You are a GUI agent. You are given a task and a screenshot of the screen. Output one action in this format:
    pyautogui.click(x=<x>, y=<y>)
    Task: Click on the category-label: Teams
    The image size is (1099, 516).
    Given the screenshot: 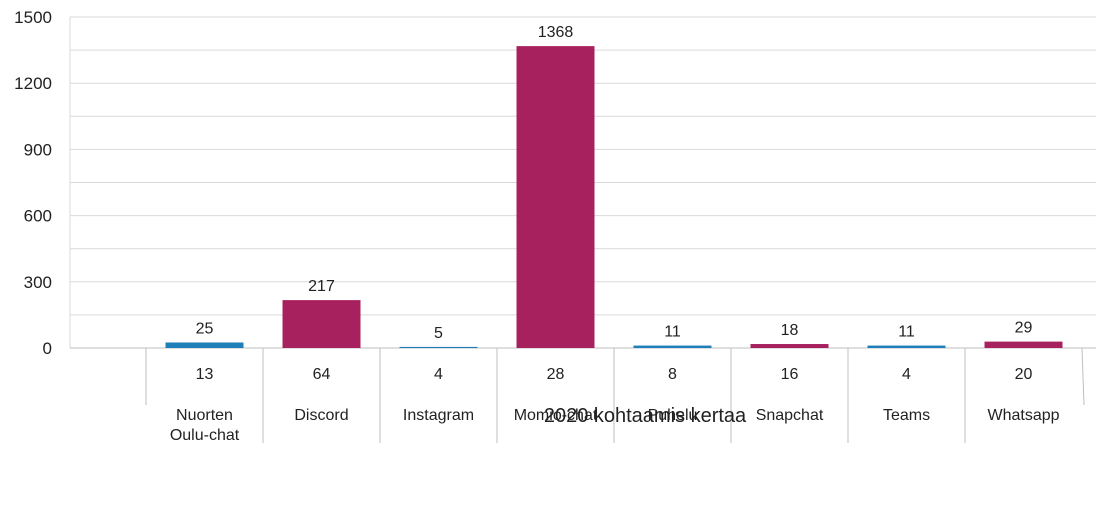 What is the action you would take?
    pyautogui.click(x=906, y=415)
    